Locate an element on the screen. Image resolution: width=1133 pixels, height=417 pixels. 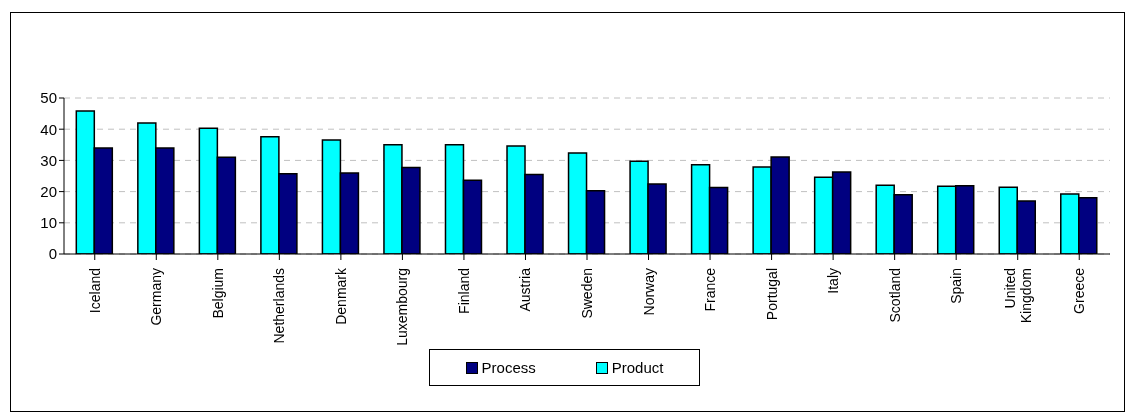
y-tick-label: 40 is located at coordinates (48, 129).